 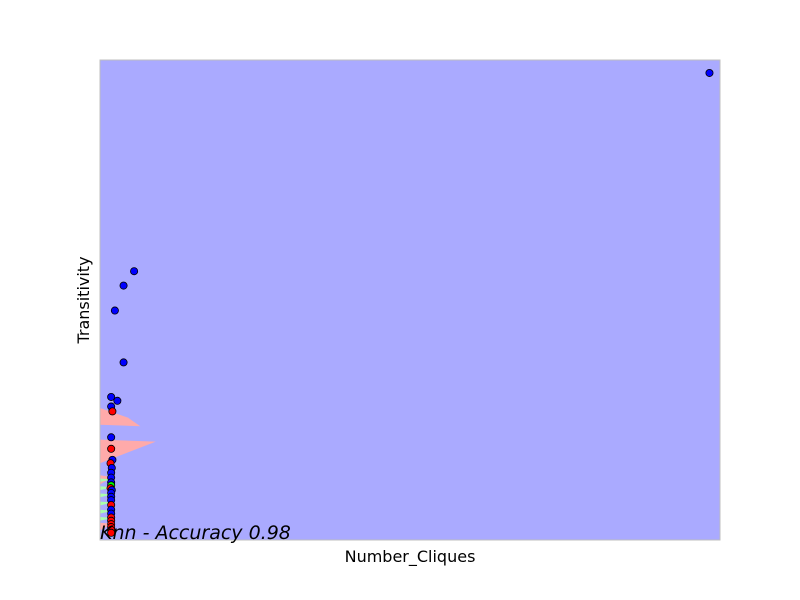 I want to click on y-axis-label: Transitivity, so click(x=83, y=300).